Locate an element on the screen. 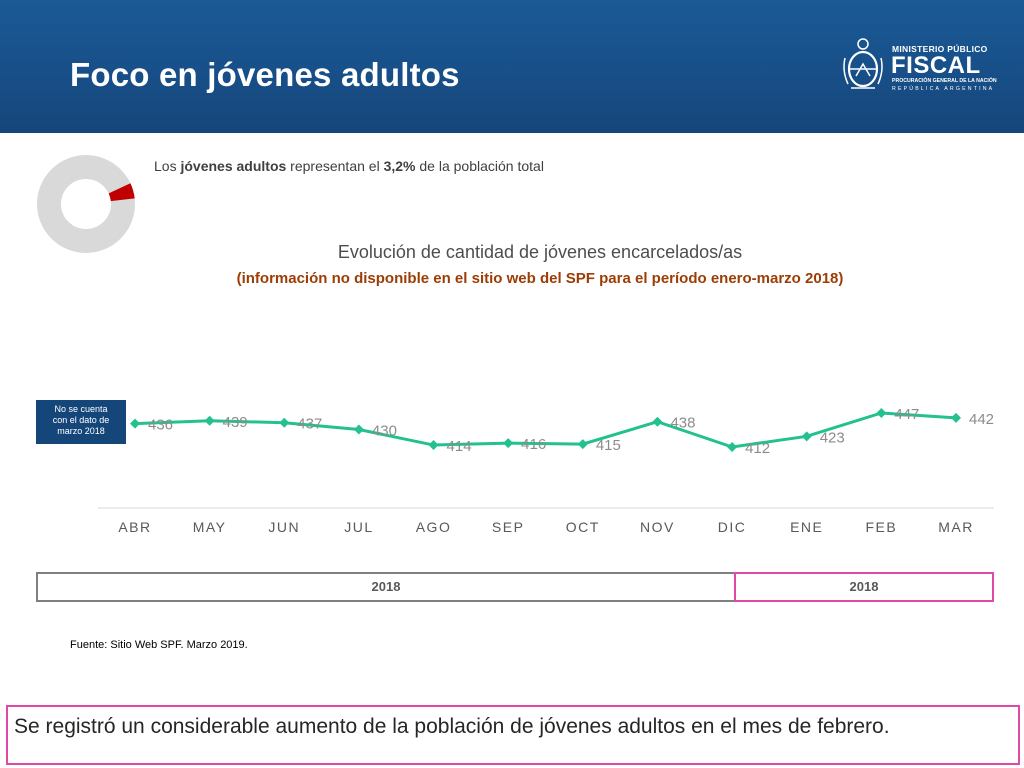 This screenshot has width=1024, height=768. logo-line-ministerio: MINISTERIO PÚBLICO is located at coordinates (940, 49).